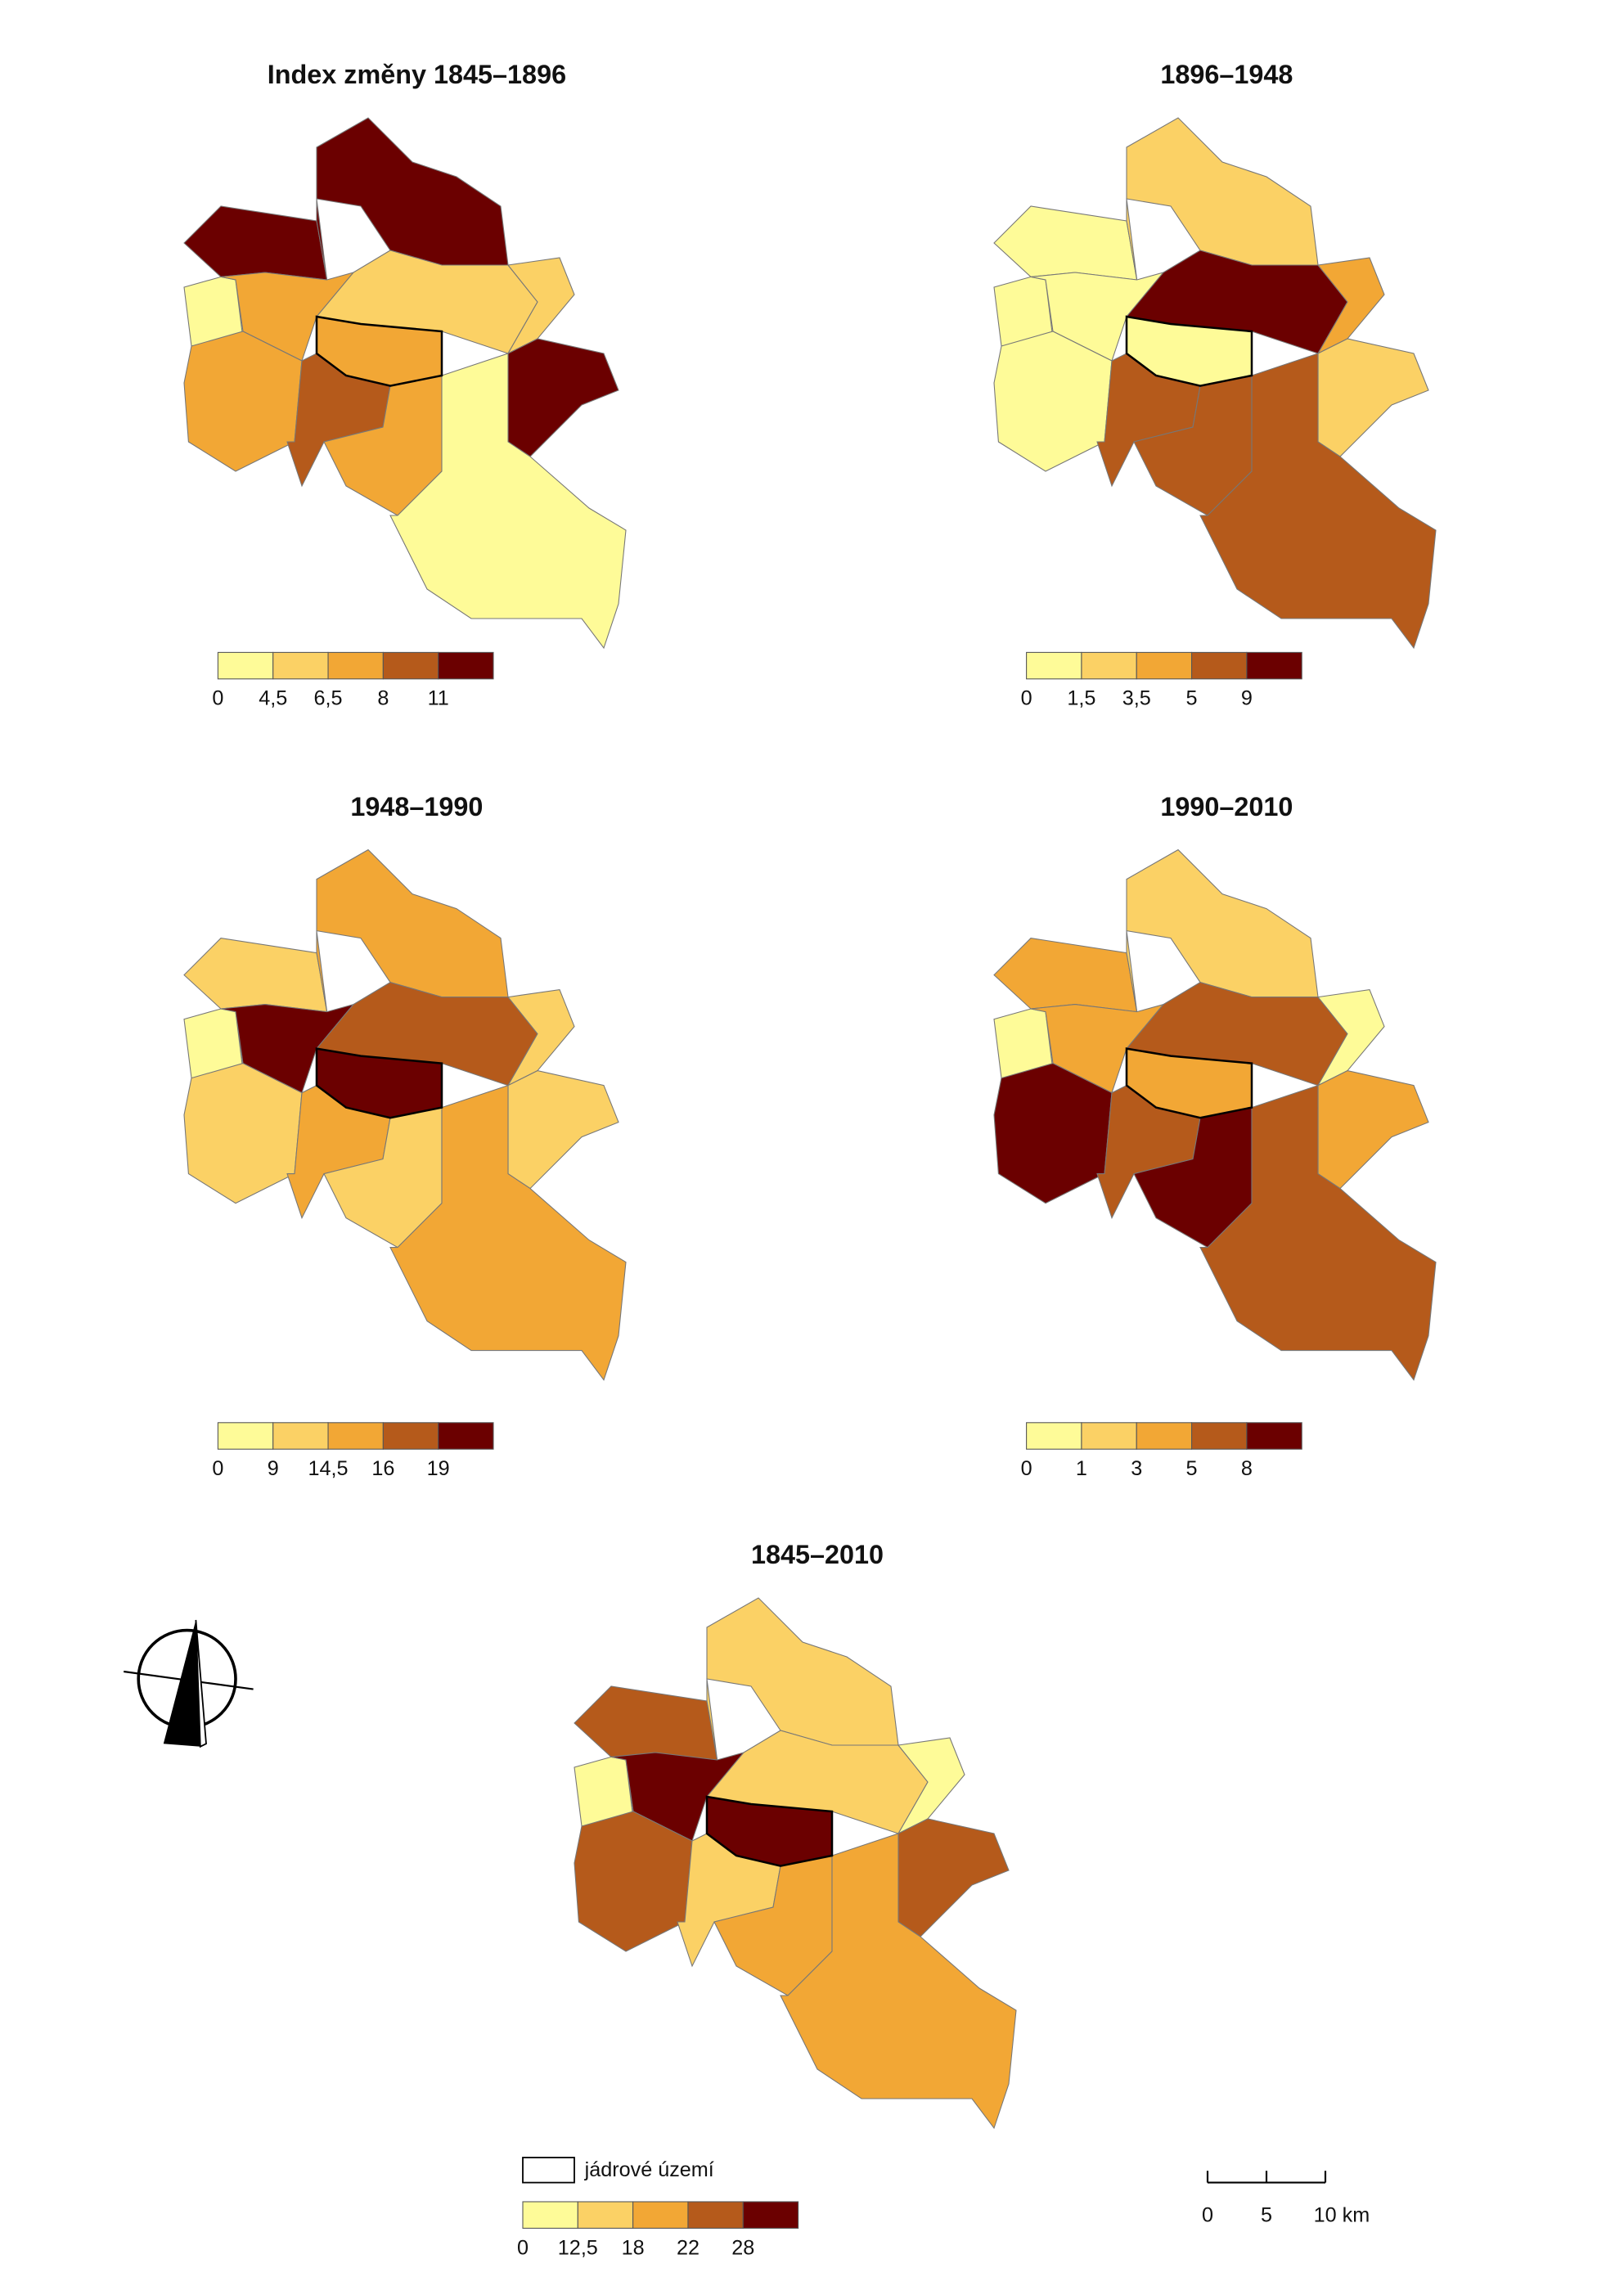  What do you see at coordinates (273, 699) in the screenshot?
I see `legend-tick-label: 4,5` at bounding box center [273, 699].